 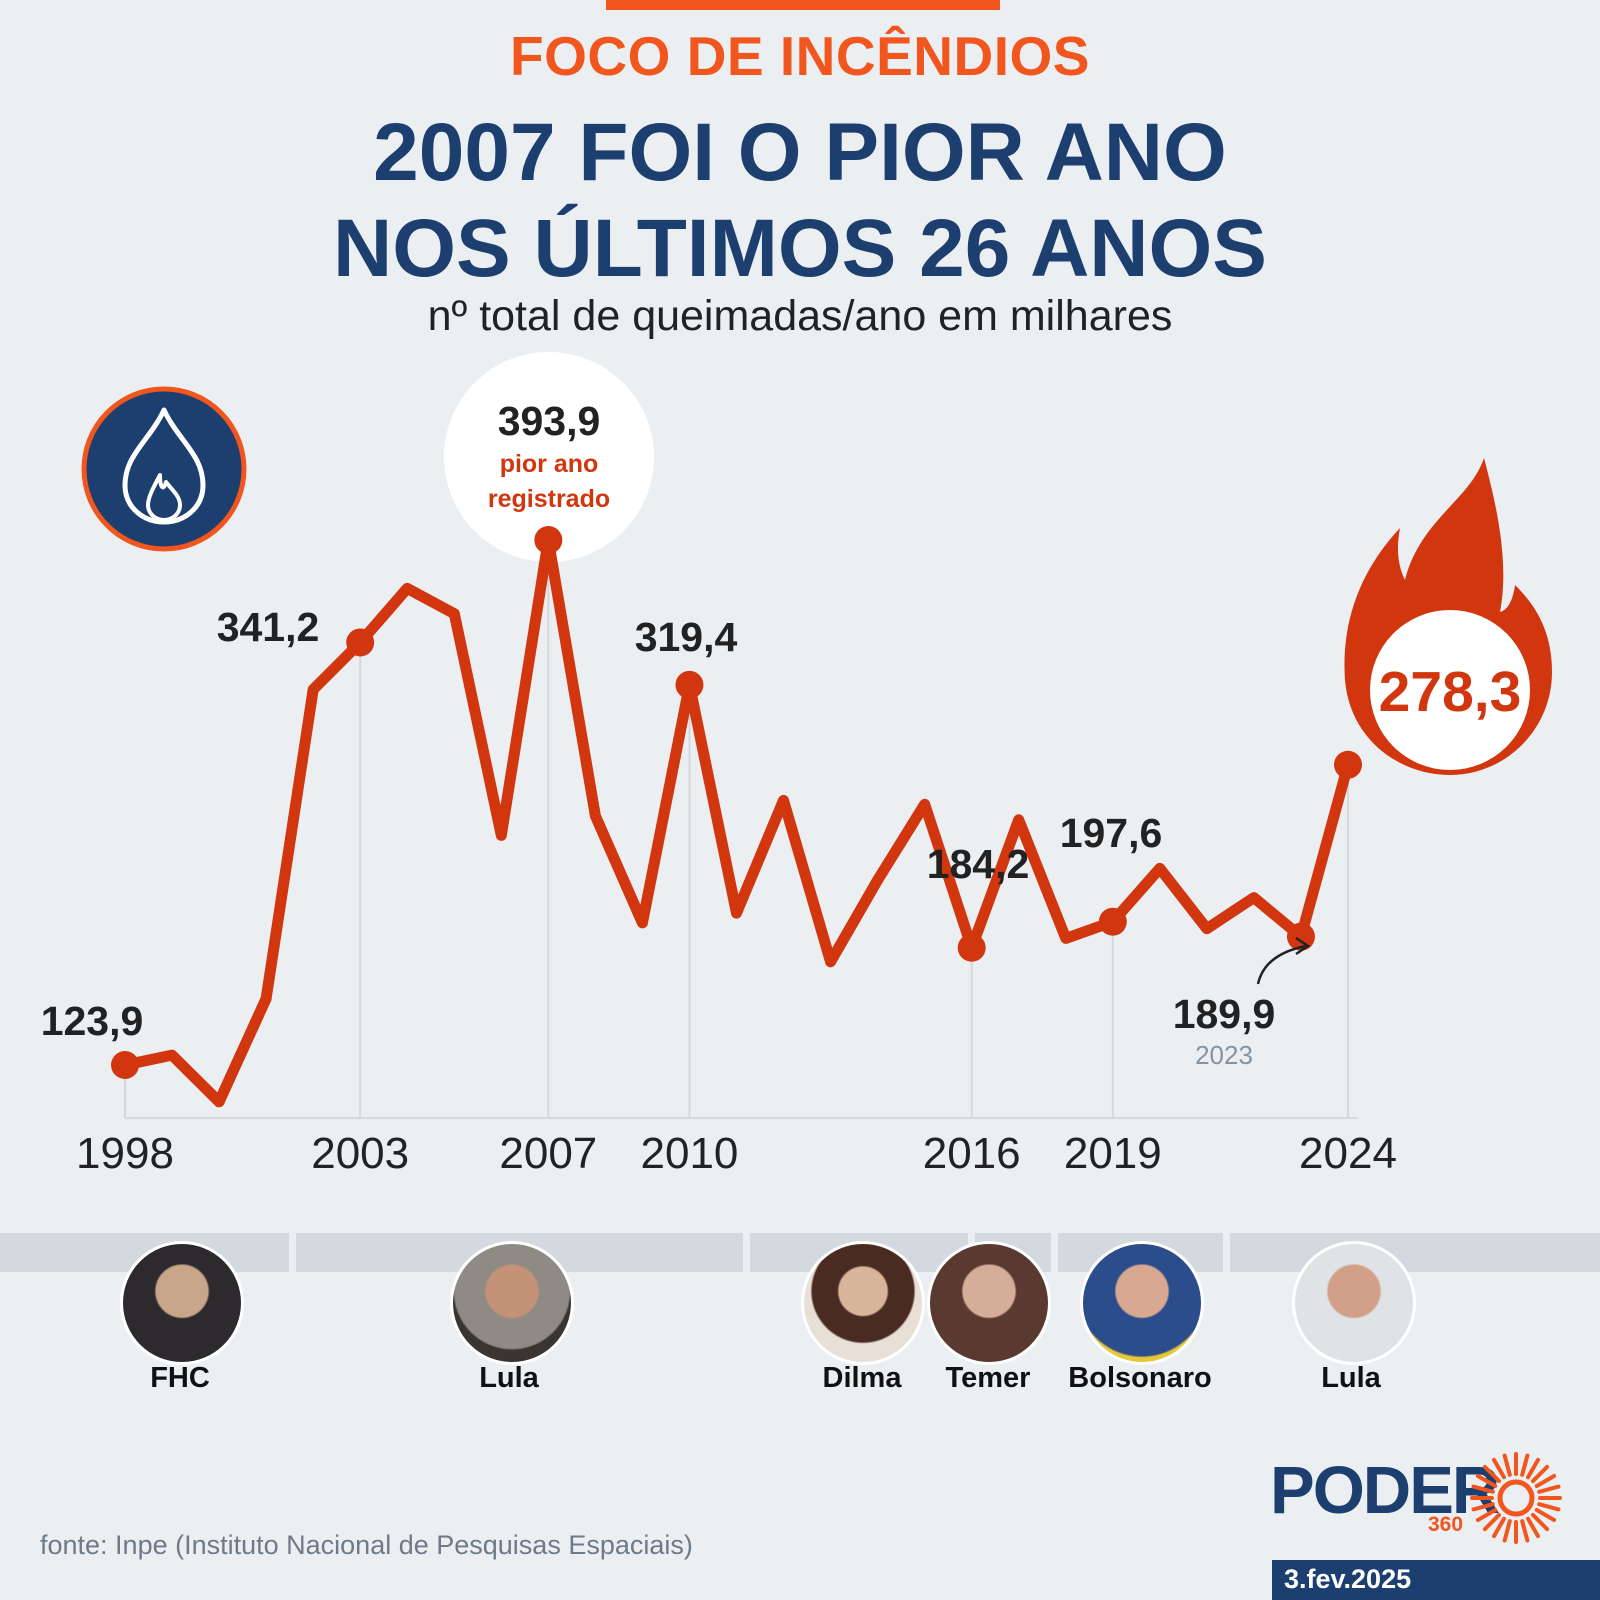 I want to click on sun-logo-icon, so click(x=1516, y=1498).